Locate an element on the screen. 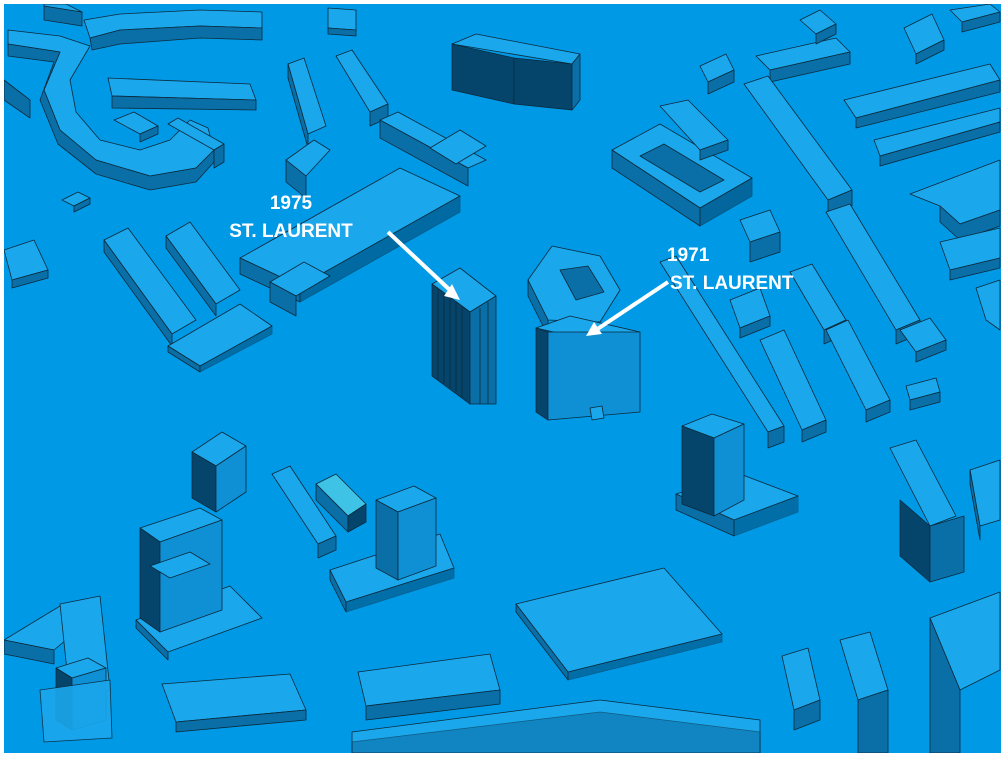 The width and height of the screenshot is (1005, 757). label-1971-st-laurent: 1971 ST. LAURENT is located at coordinates (730, 270).